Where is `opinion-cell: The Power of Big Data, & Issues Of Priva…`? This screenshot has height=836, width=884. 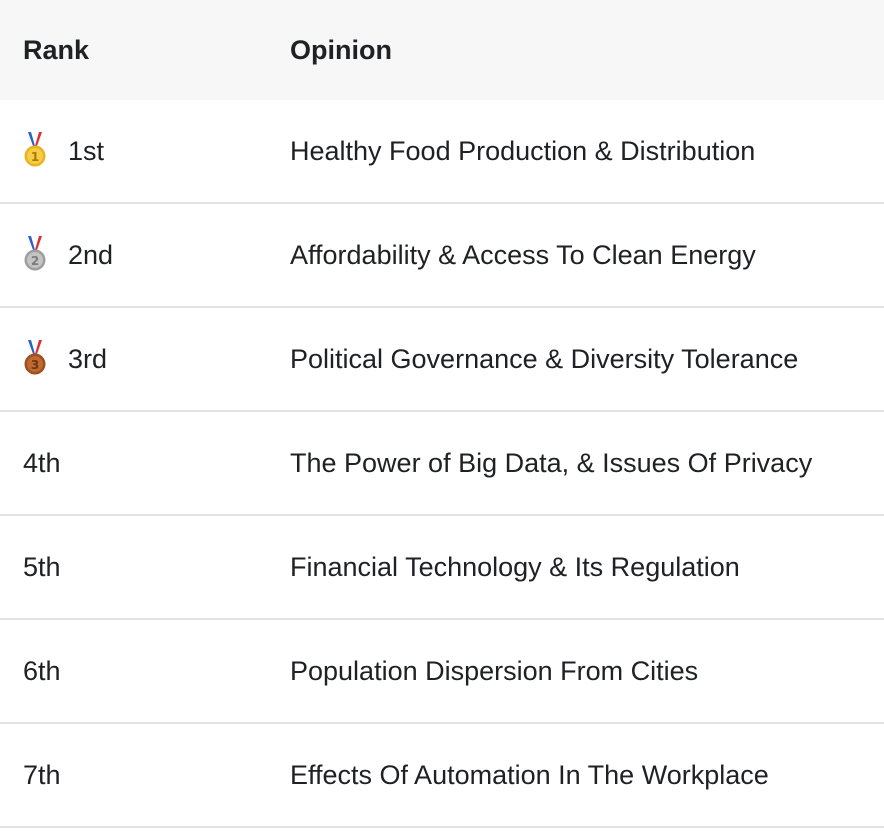 opinion-cell: The Power of Big Data, & Issues Of Priva… is located at coordinates (551, 462).